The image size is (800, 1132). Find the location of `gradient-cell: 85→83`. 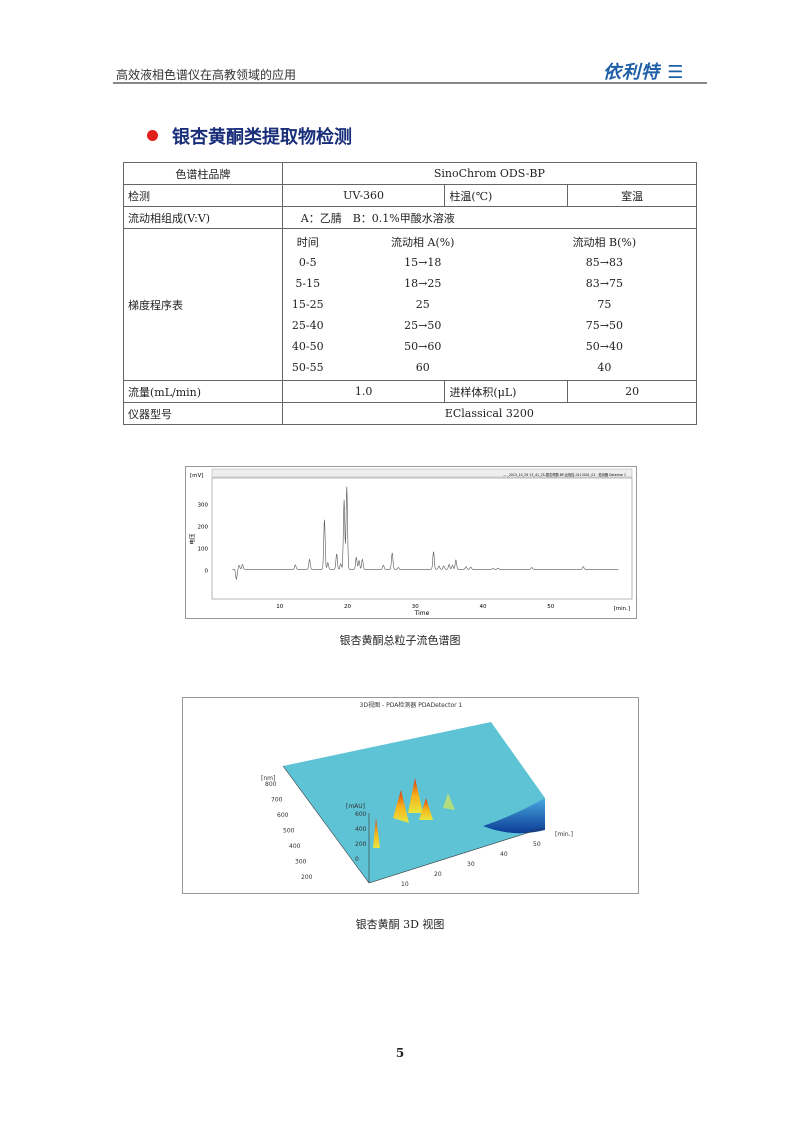

gradient-cell: 85→83 is located at coordinates (604, 262).